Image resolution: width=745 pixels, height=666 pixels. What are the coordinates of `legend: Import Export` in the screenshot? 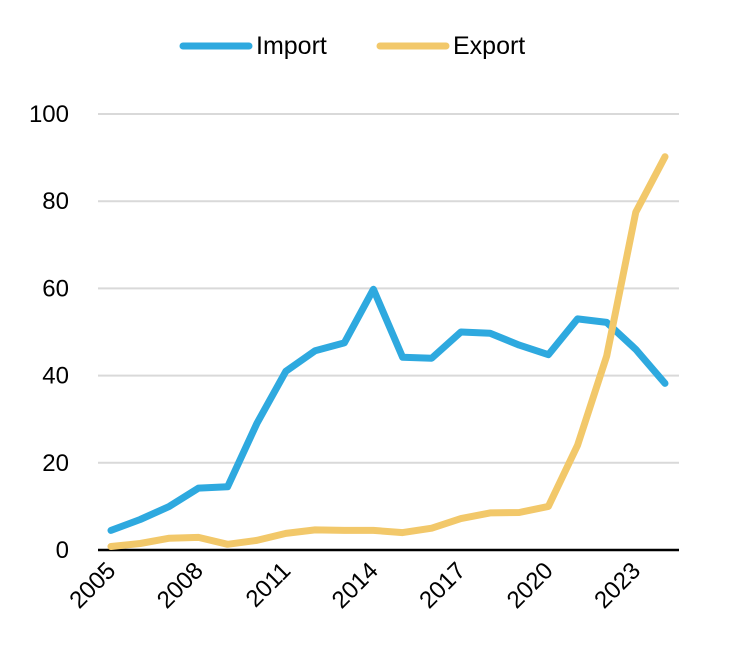 It's located at (352, 46).